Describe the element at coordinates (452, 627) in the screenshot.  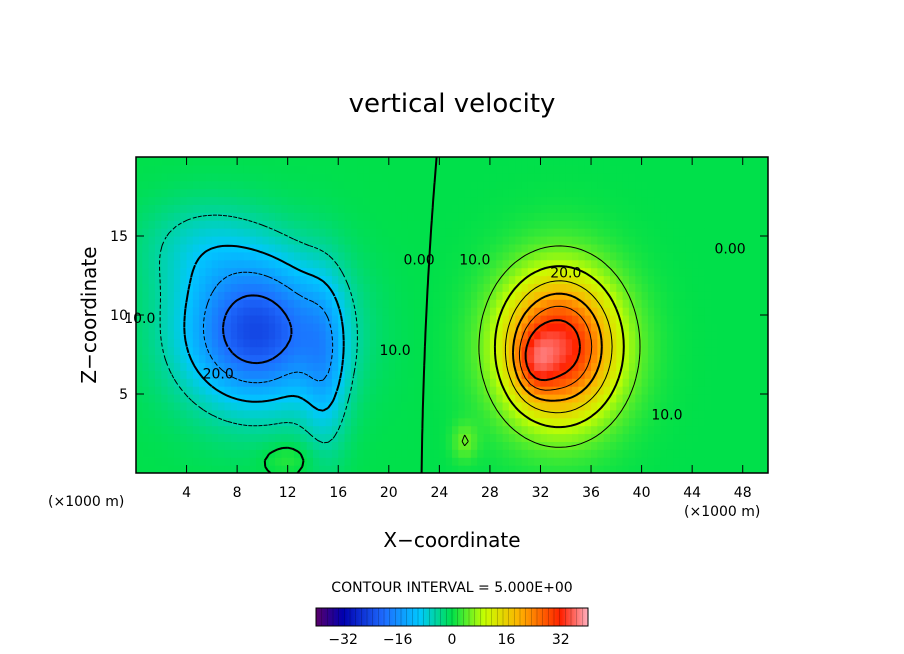
I see `colorbar: −32 −16 0 16 32` at that location.